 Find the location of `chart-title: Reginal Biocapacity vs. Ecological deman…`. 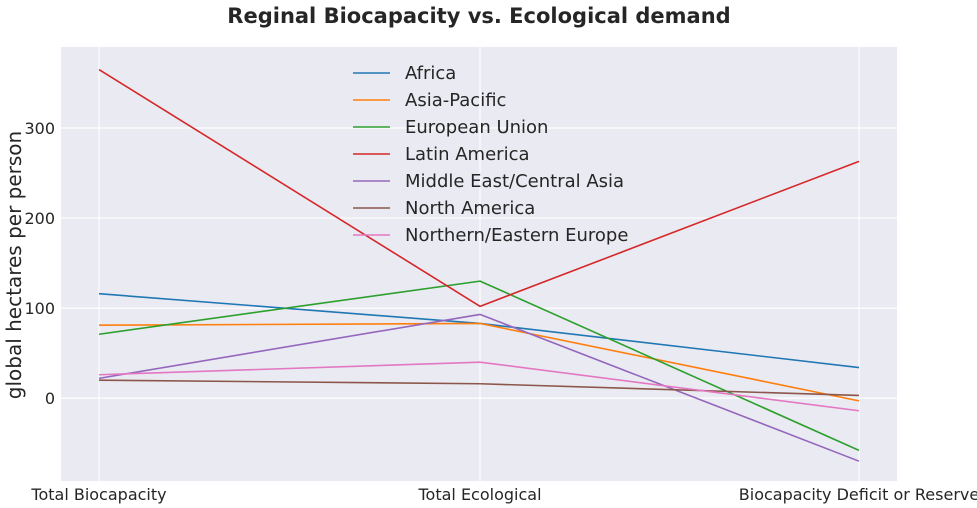

chart-title: Reginal Biocapacity vs. Ecological deman… is located at coordinates (478, 16).